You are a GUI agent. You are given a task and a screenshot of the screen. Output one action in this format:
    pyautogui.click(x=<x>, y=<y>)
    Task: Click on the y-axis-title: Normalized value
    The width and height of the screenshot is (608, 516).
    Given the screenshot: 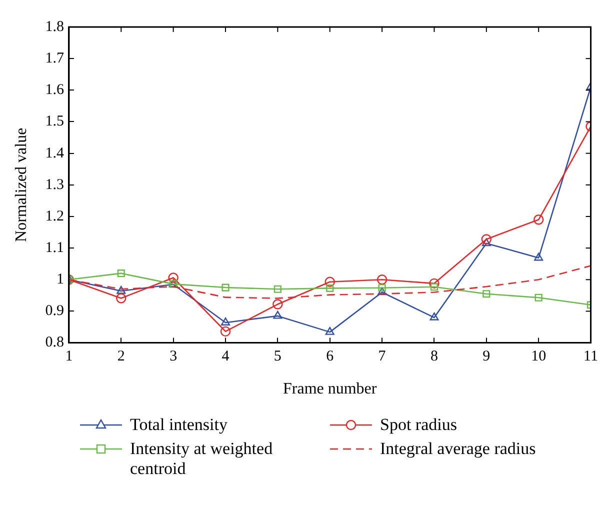 What is the action you would take?
    pyautogui.click(x=21, y=185)
    